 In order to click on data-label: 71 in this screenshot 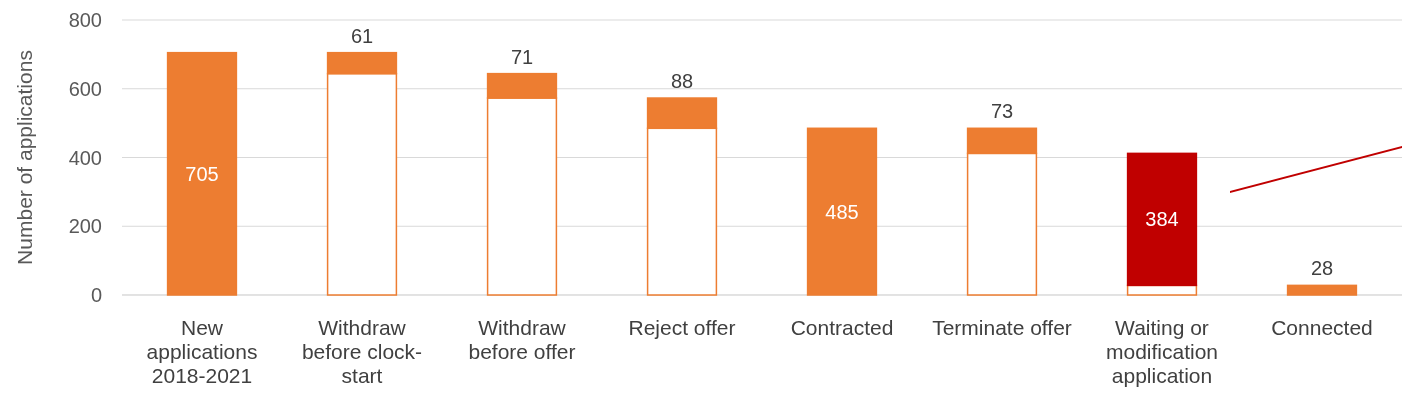, I will do `click(522, 56)`.